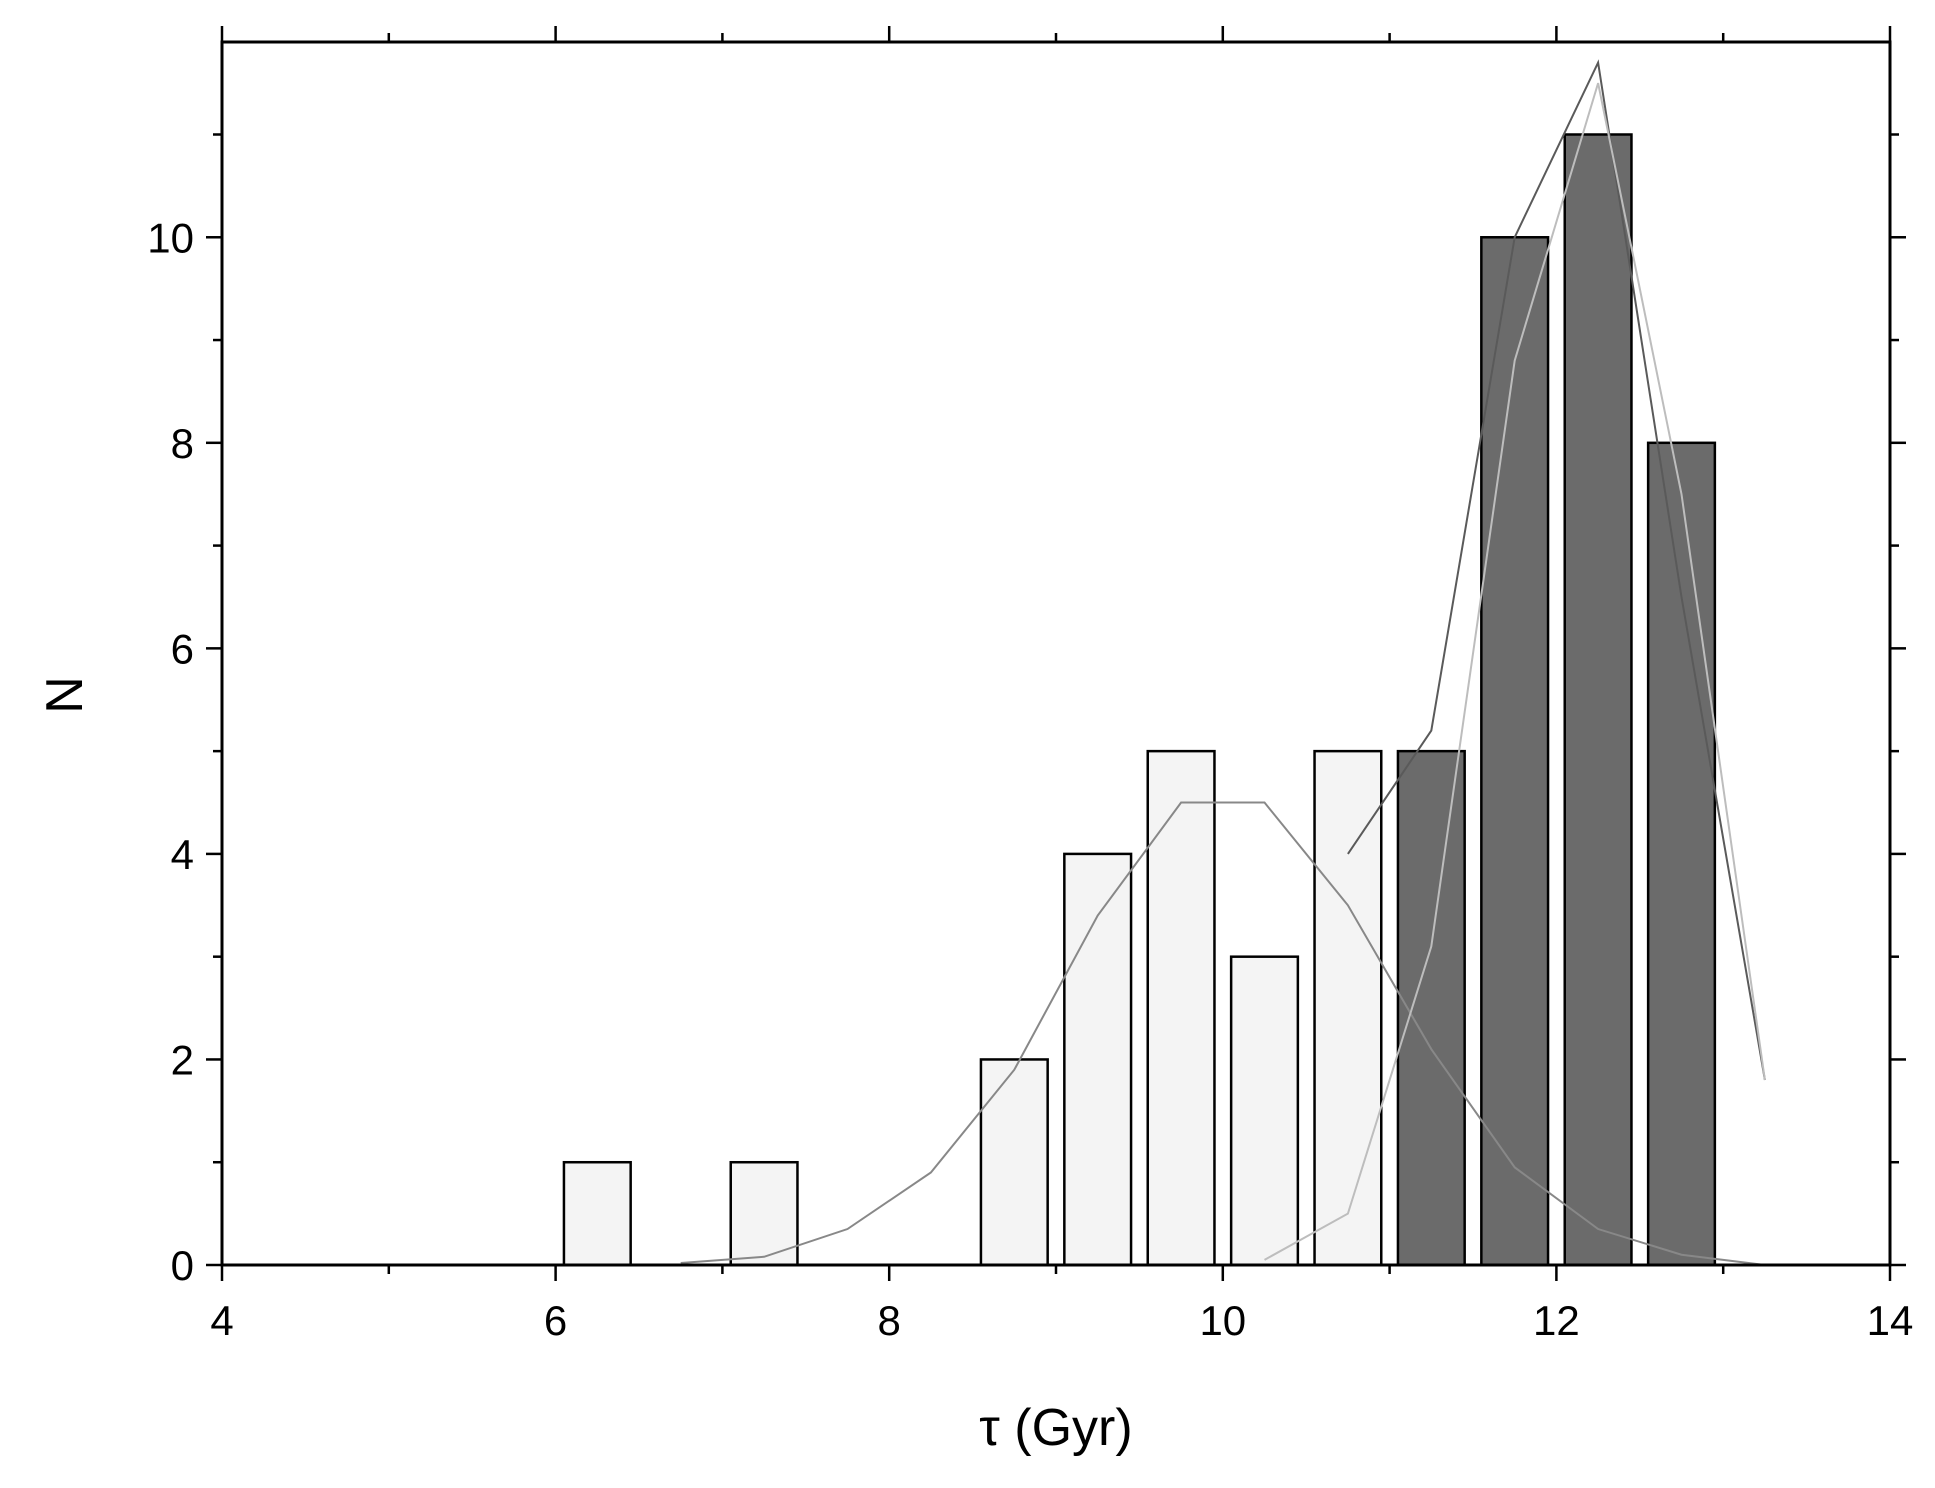  I want to click on x-tick-label-12: 12, so click(1556, 1320).